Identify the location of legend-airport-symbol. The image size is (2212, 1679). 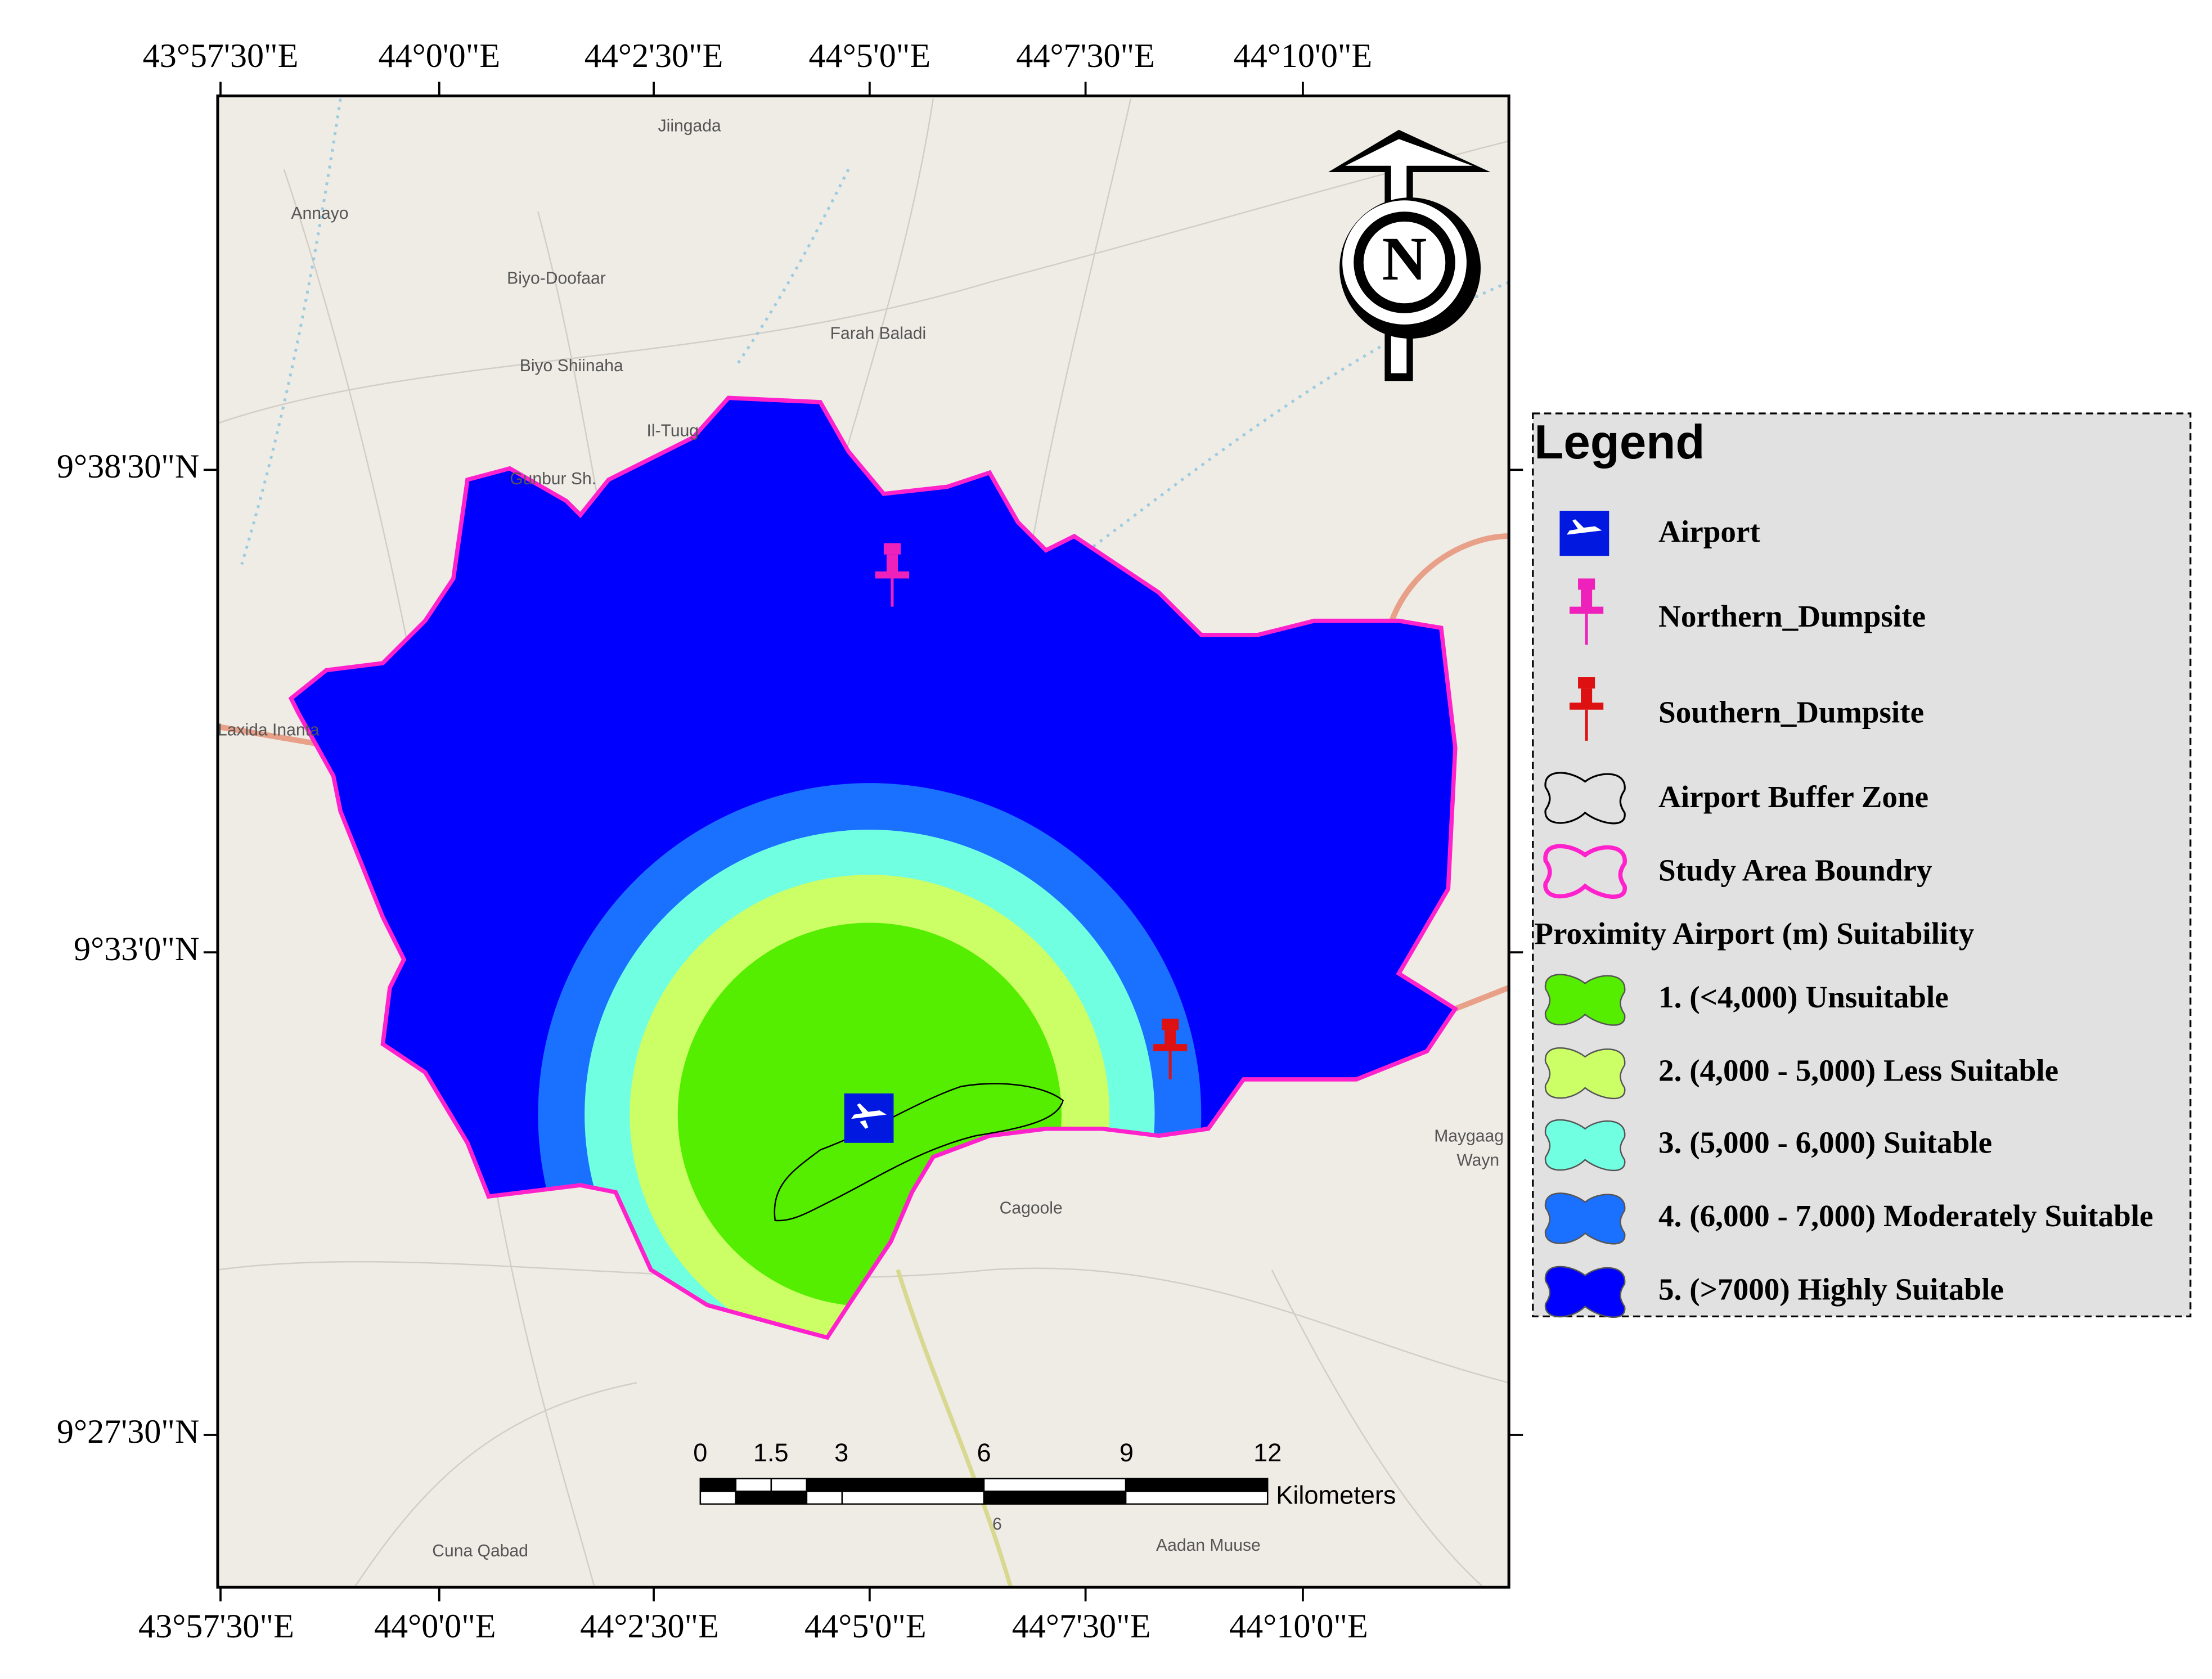
(1584, 533).